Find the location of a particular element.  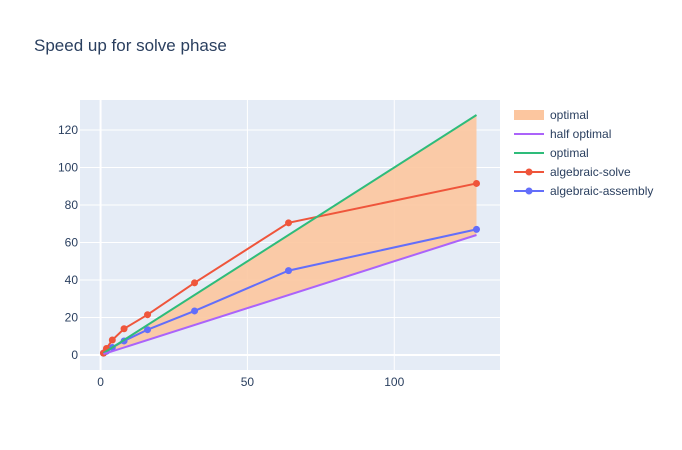

legend-item-algebraic-assembly: algebraic-assembly is located at coordinates (583, 191).